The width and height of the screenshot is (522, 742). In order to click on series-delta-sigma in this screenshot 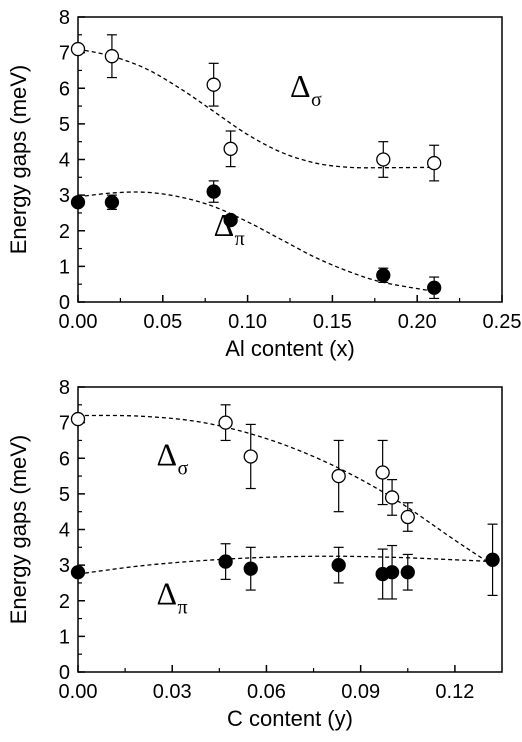, I will do `click(256, 108)`.